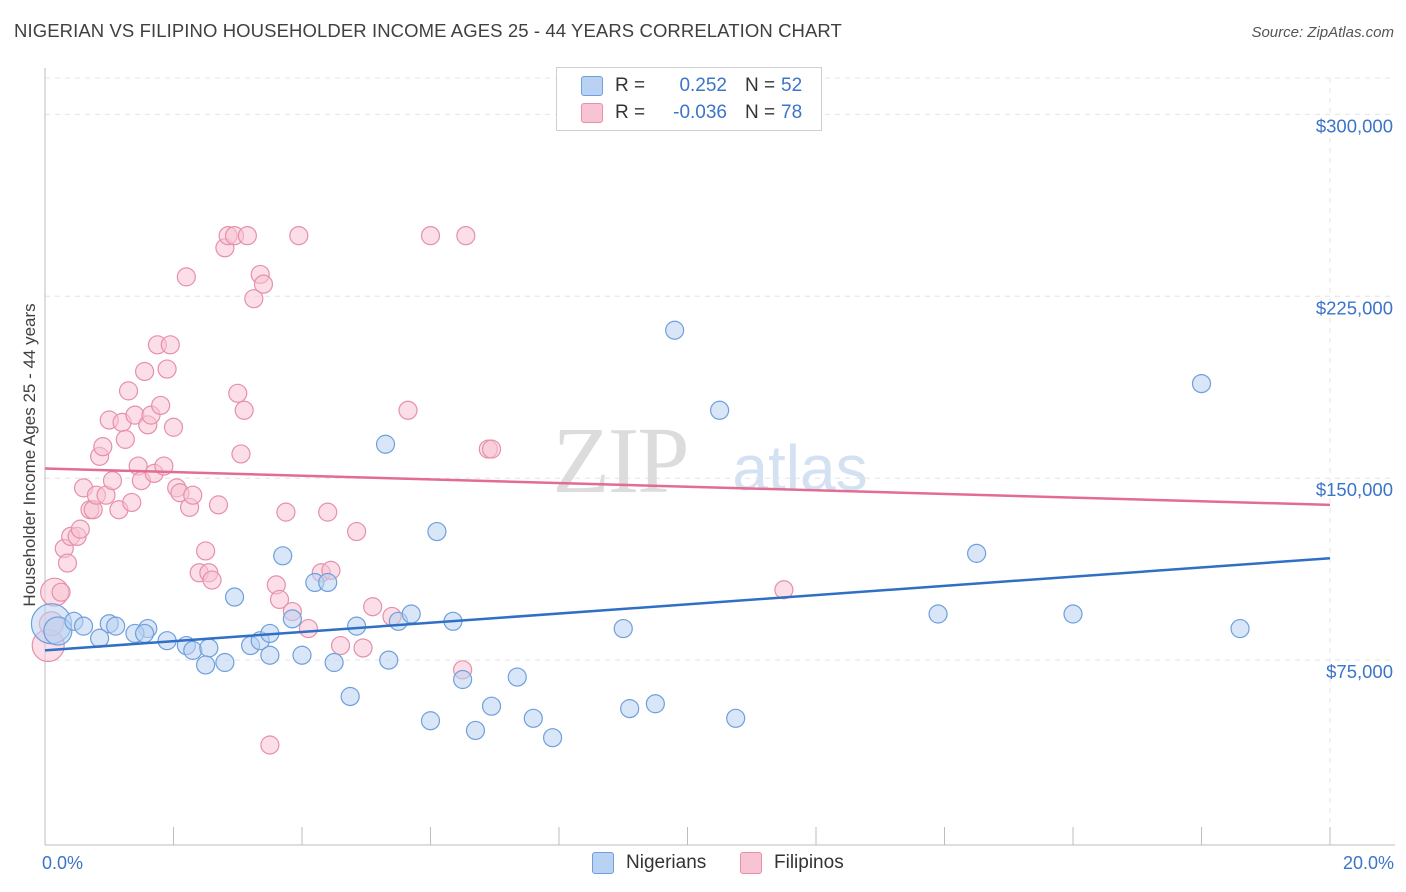  I want to click on filipinos-trend-line, so click(687, 487).